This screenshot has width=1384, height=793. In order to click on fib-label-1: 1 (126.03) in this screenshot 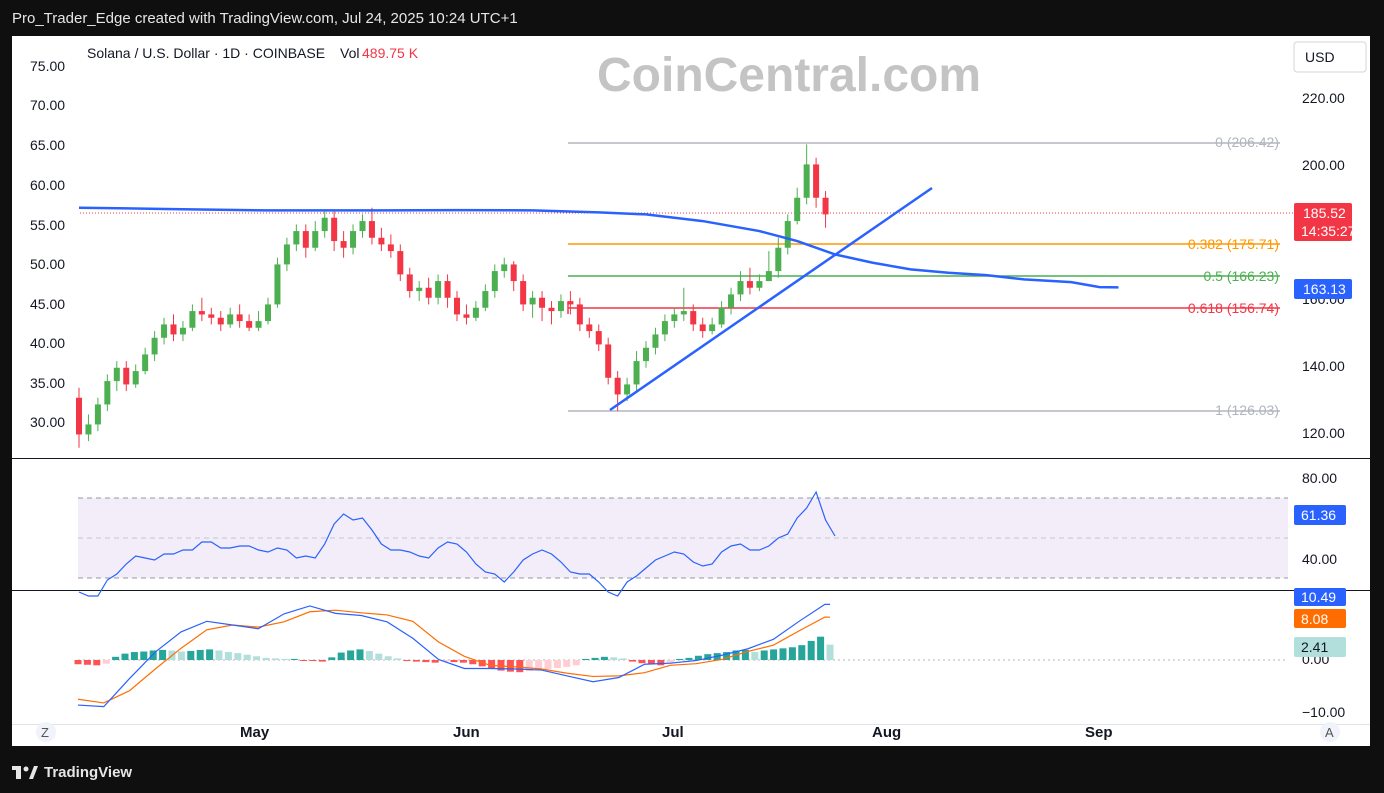, I will do `click(1247, 410)`.